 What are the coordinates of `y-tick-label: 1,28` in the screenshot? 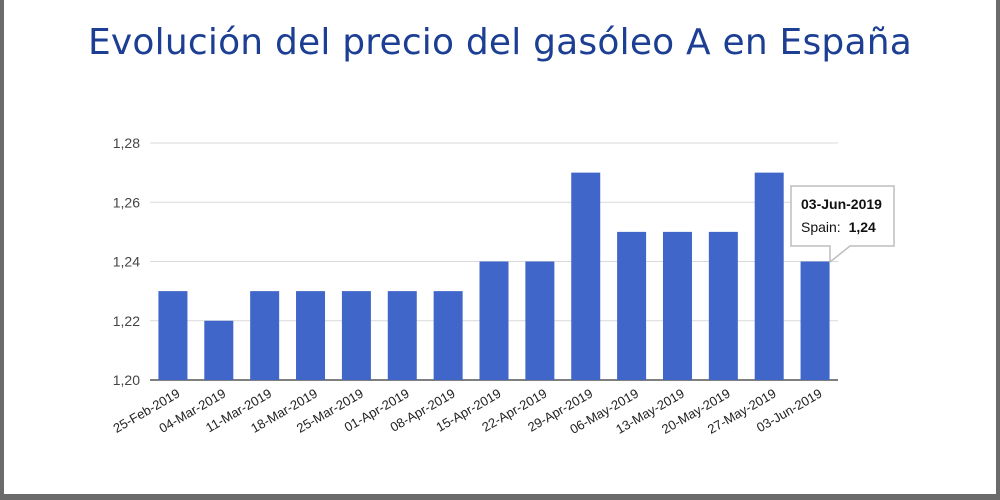 It's located at (126, 143).